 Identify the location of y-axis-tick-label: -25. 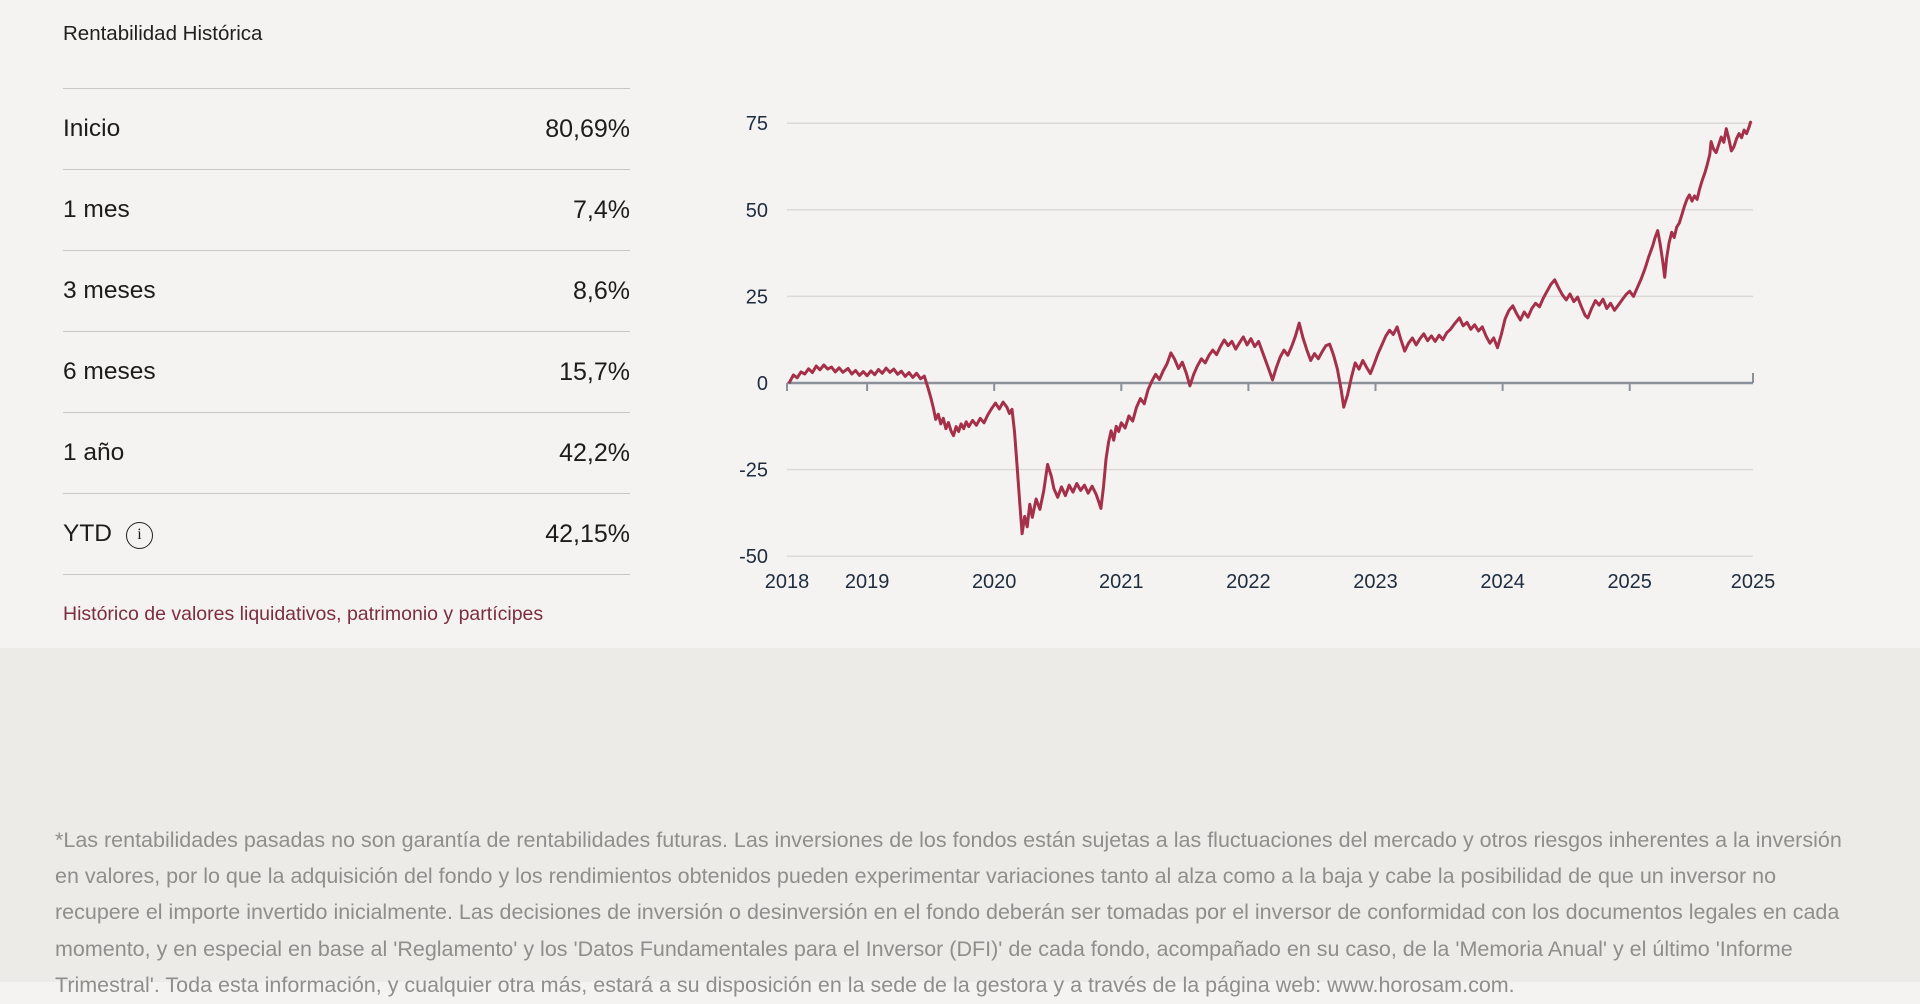
(753, 471).